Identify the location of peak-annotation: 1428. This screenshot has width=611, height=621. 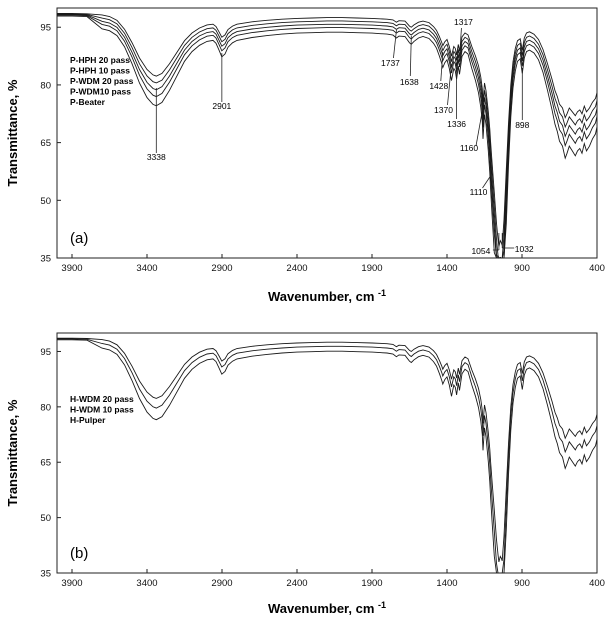
(438, 86).